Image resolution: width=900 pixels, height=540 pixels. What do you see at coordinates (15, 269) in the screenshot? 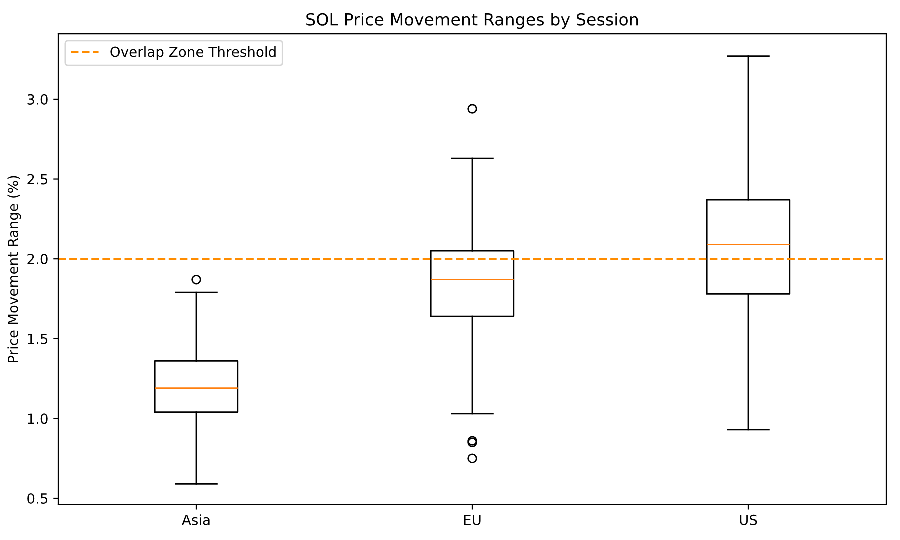
I see `y-axis-title: Price Movement Range (%)` at bounding box center [15, 269].